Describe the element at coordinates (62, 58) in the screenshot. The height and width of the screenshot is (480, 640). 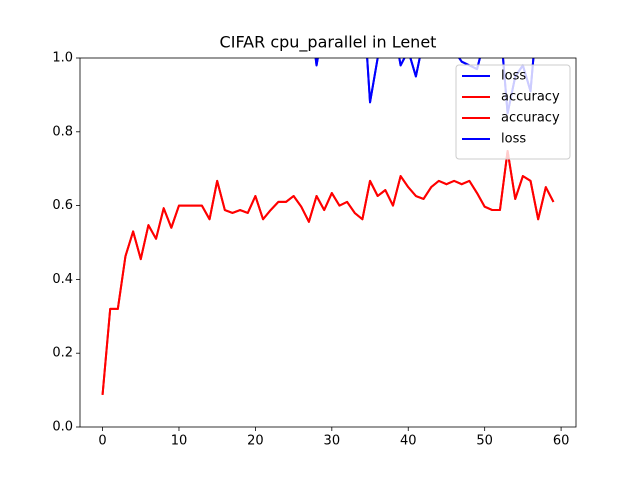
I see `y-tick-label: 1.0` at that location.